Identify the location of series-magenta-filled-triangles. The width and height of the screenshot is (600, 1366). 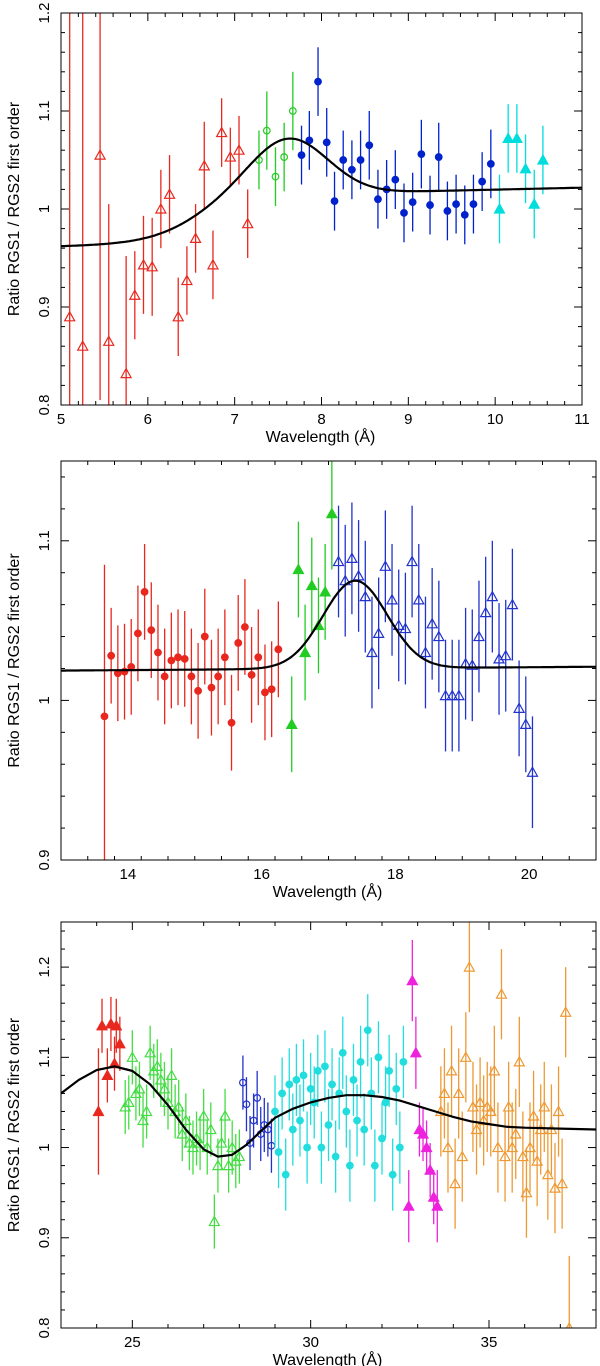
(423, 1091).